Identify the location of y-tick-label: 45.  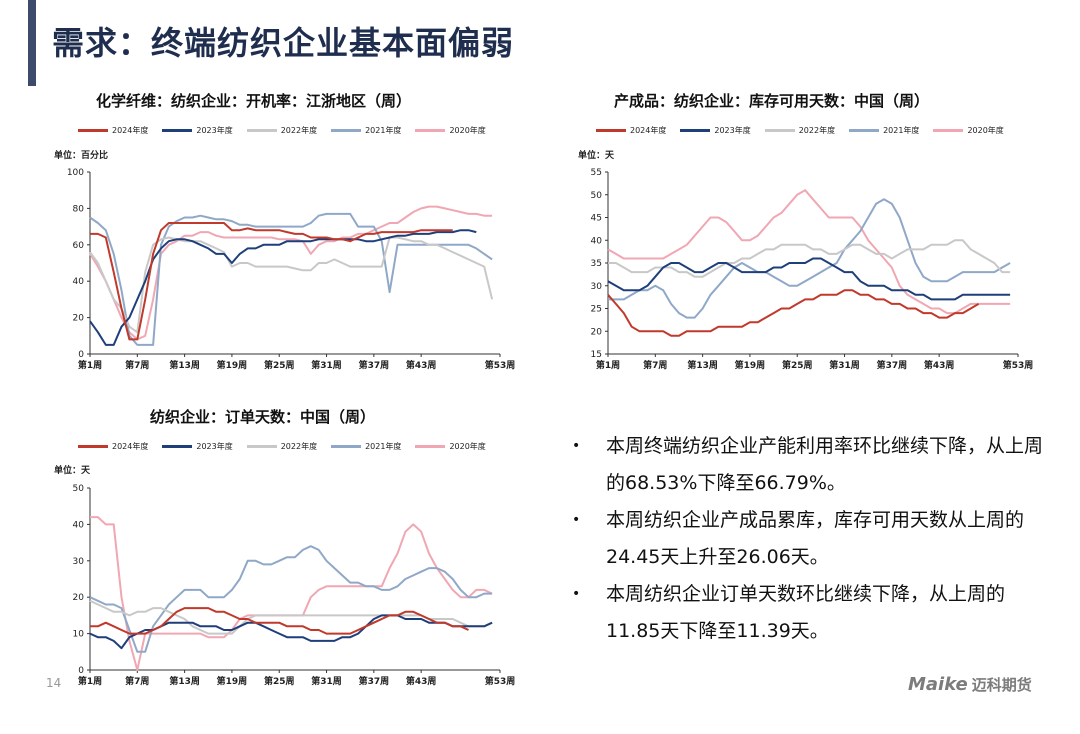
(596, 219).